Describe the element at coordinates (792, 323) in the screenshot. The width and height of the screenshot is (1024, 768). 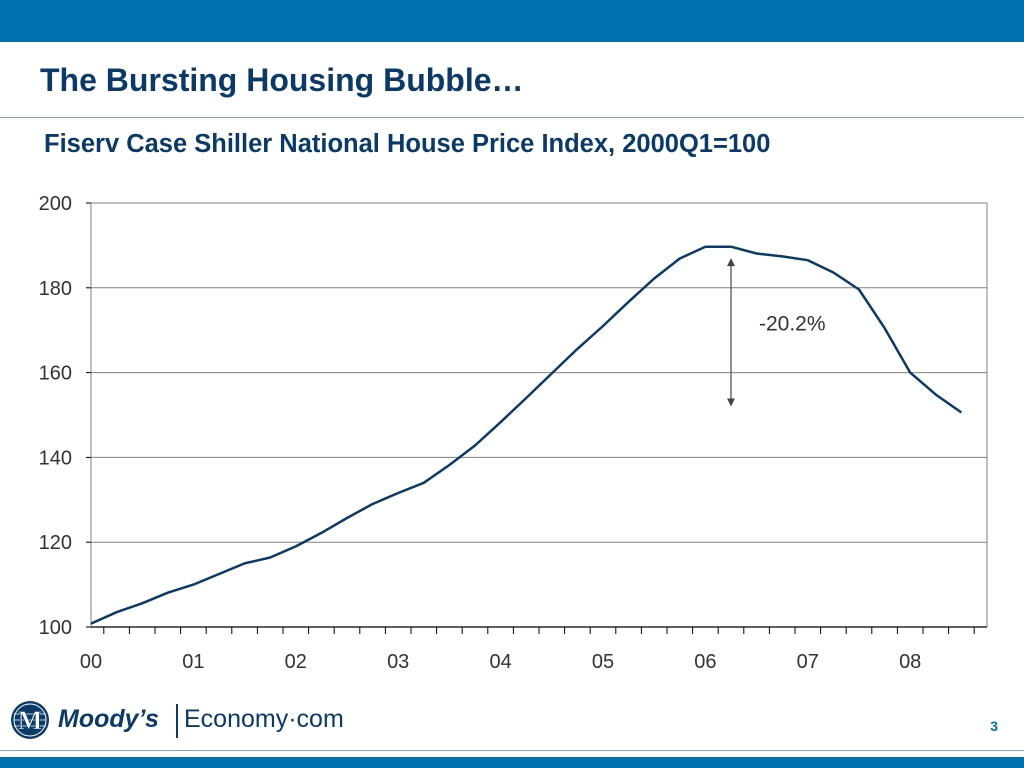
I see `annotation-label: -20.2%` at that location.